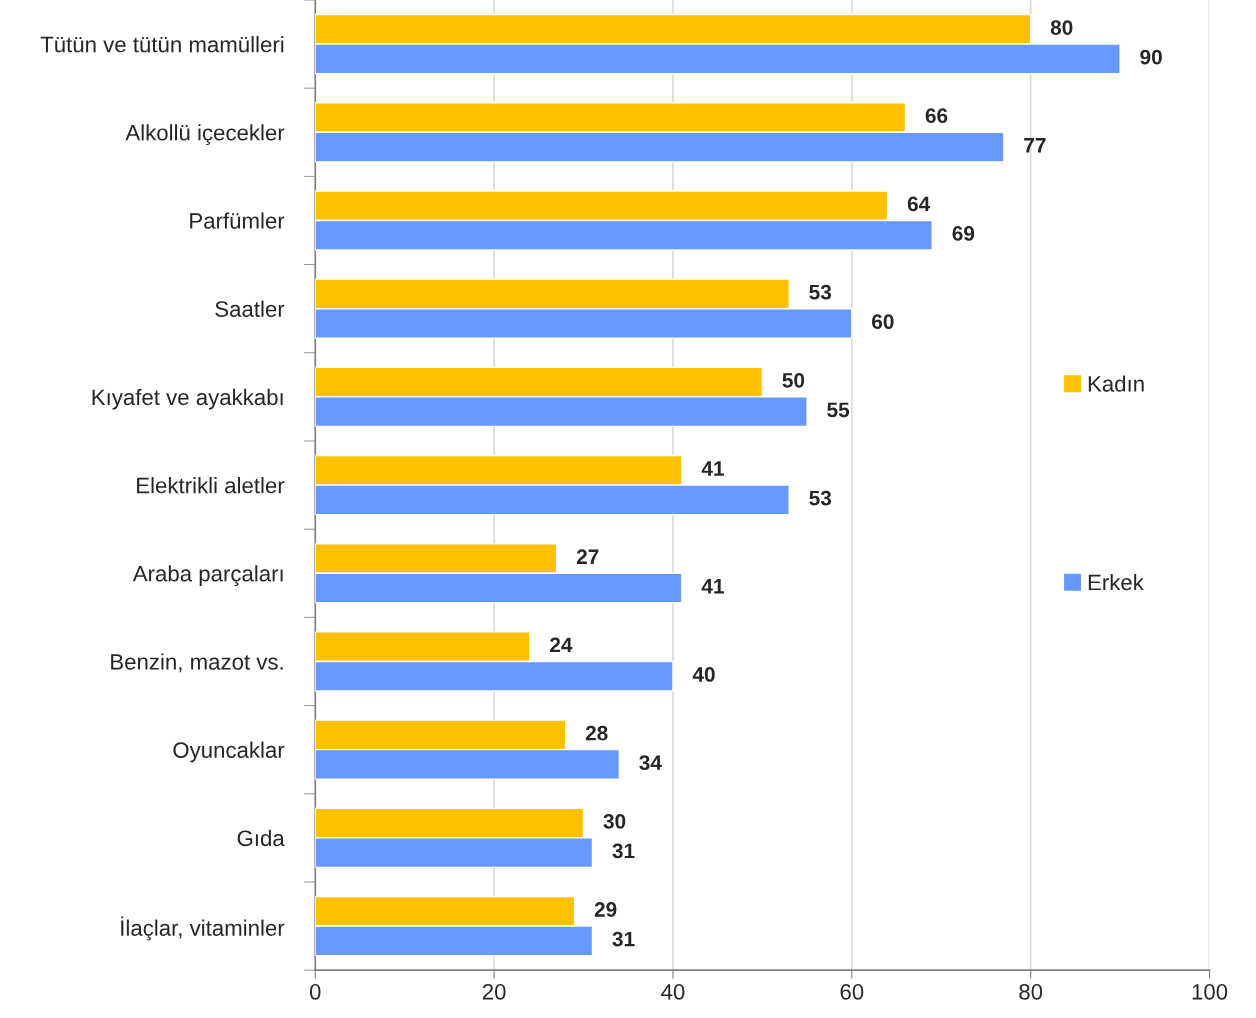 This screenshot has width=1256, height=1018. I want to click on x-tick-label: 40, so click(673, 991).